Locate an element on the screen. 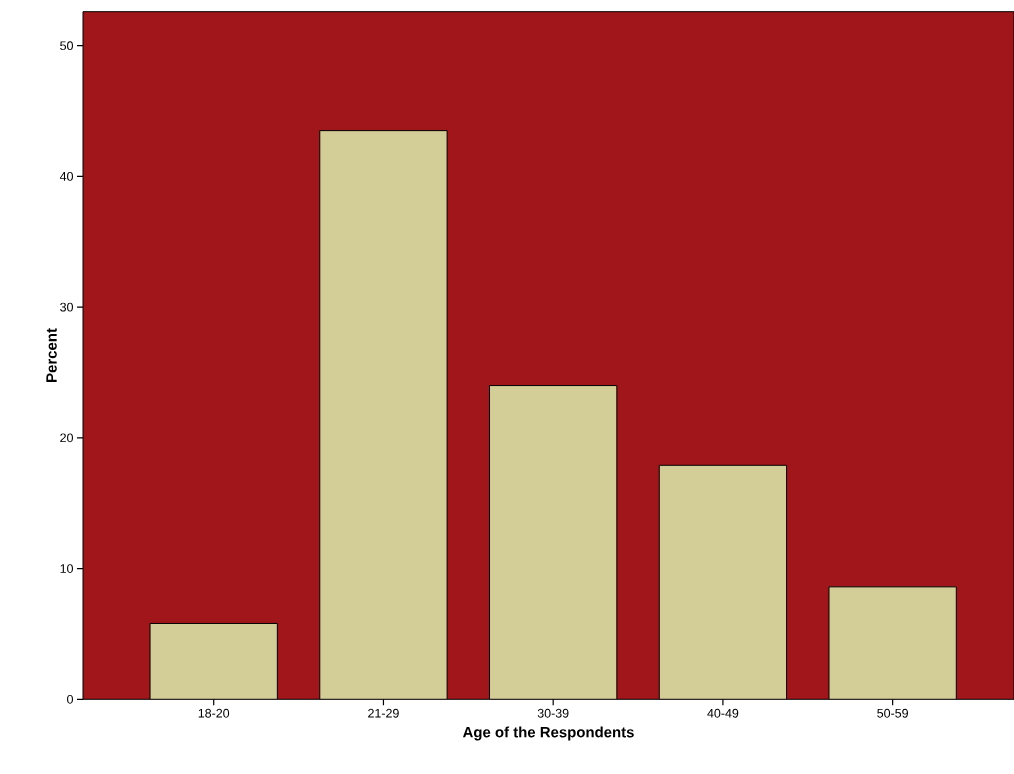  y-tick-label: 10 is located at coordinates (66, 568).